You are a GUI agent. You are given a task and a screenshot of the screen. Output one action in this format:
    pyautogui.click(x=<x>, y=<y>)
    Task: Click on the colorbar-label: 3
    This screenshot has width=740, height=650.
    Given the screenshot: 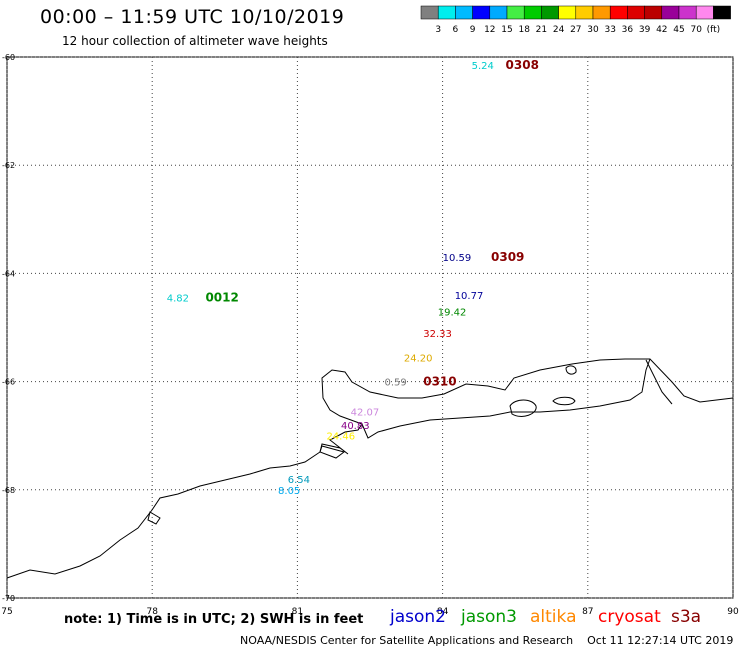 What is the action you would take?
    pyautogui.click(x=438, y=30)
    